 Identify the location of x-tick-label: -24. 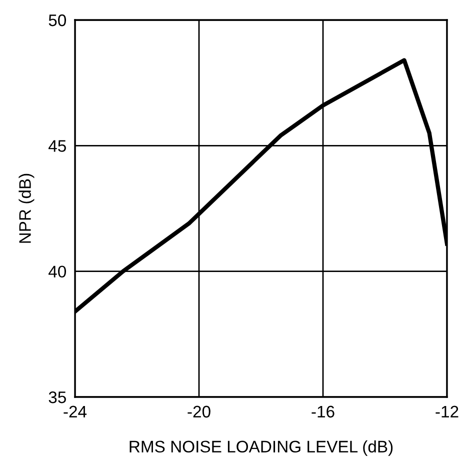
(75, 412).